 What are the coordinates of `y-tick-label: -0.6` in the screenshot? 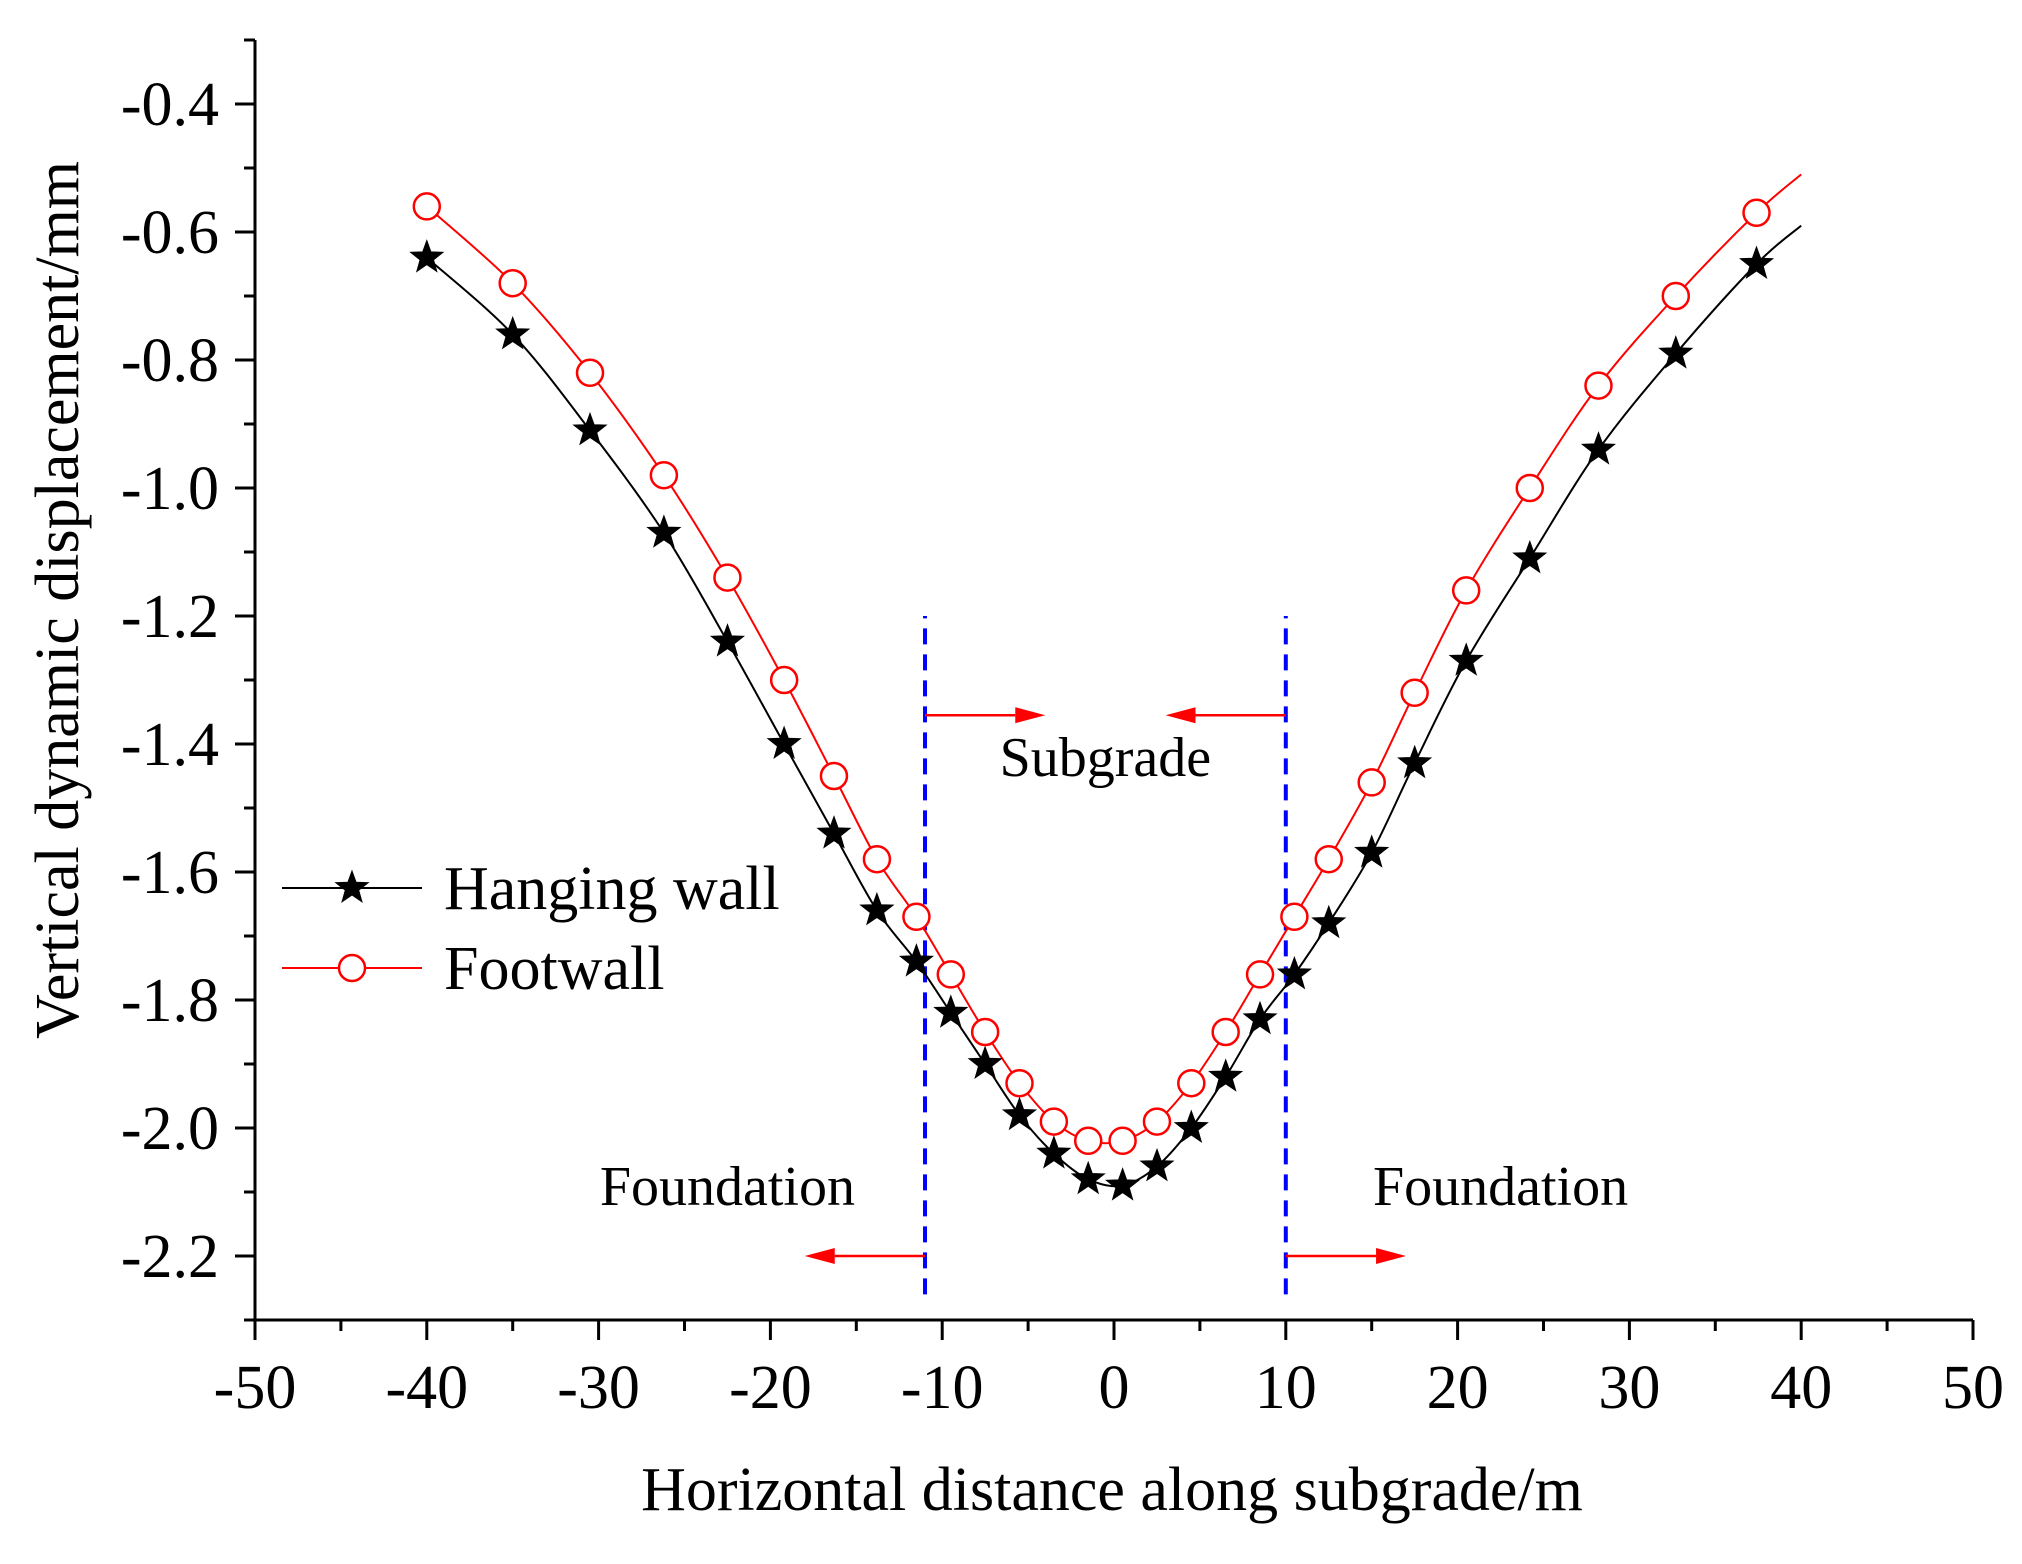 It's located at (170, 233).